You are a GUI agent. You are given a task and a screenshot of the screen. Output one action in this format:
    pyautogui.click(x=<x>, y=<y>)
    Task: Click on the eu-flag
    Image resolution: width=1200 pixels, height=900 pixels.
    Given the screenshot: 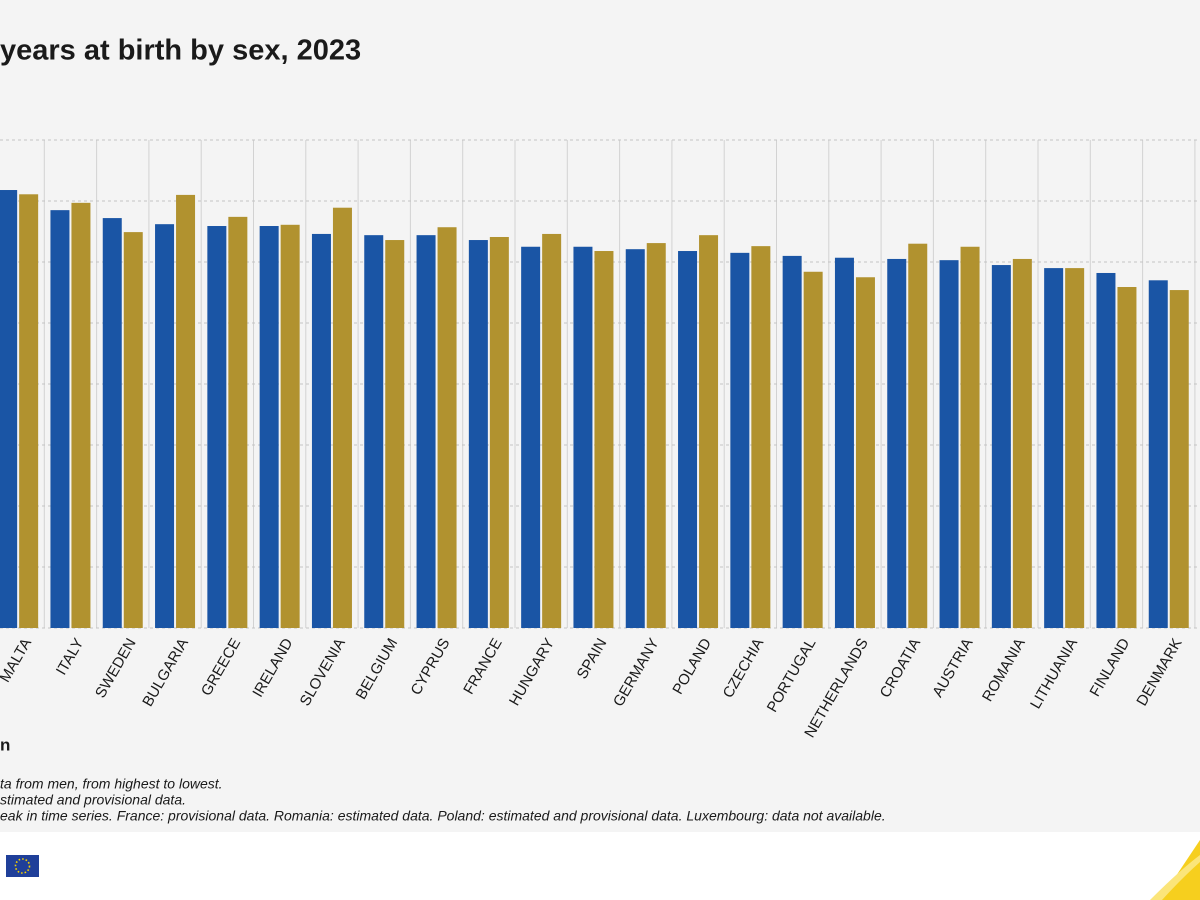 What is the action you would take?
    pyautogui.click(x=22, y=866)
    